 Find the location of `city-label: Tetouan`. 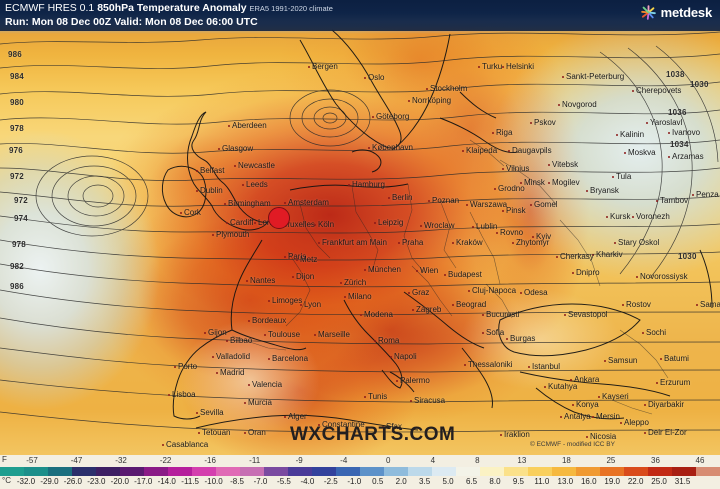

city-label: Tetouan is located at coordinates (214, 432).